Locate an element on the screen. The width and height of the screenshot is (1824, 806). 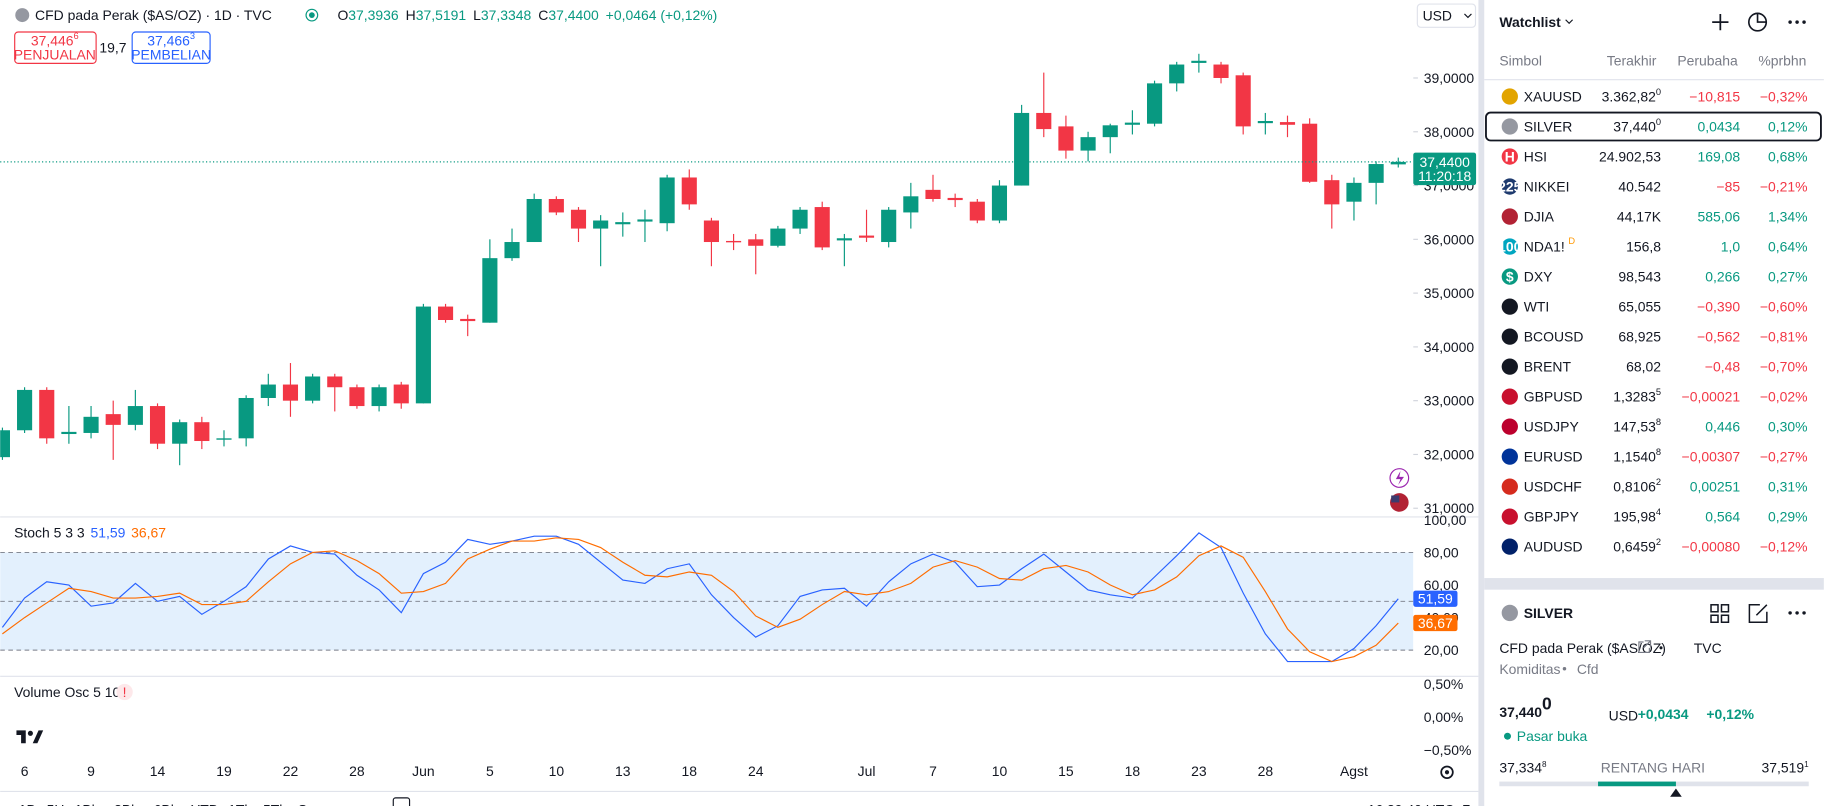
watchlist-row: BCOUSD 68,925 −0,562 −0,81% is located at coordinates (1654, 336).